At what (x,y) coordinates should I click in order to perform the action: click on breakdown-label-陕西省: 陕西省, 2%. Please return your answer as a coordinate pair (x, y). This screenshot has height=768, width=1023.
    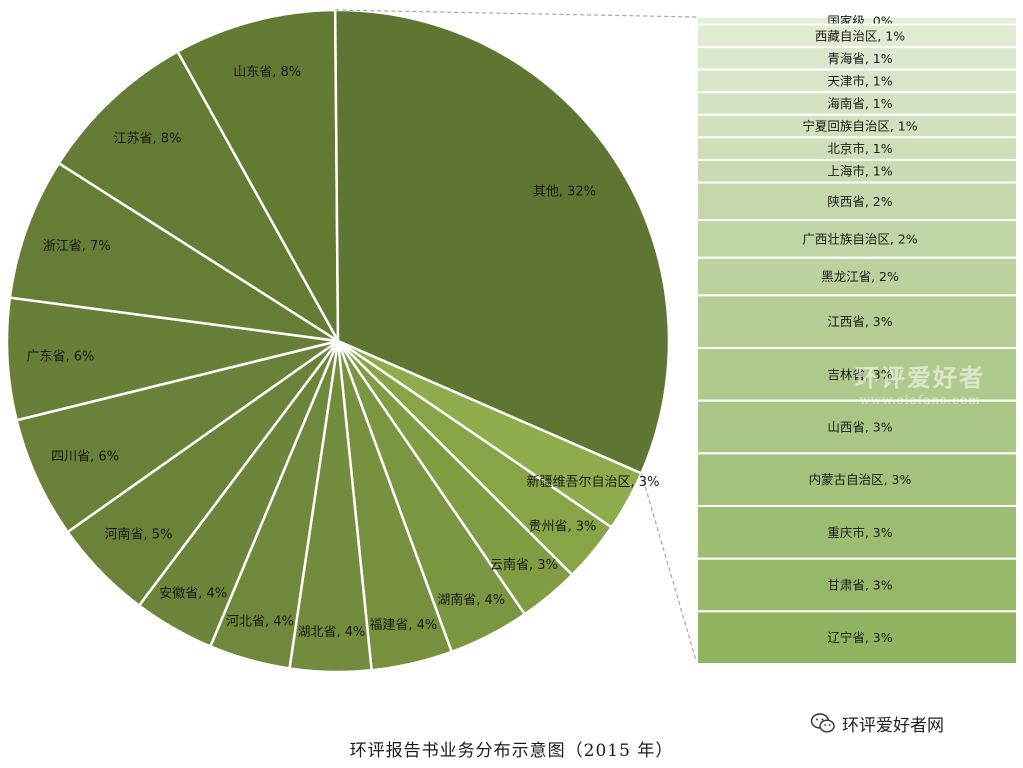
    Looking at the image, I should click on (859, 201).